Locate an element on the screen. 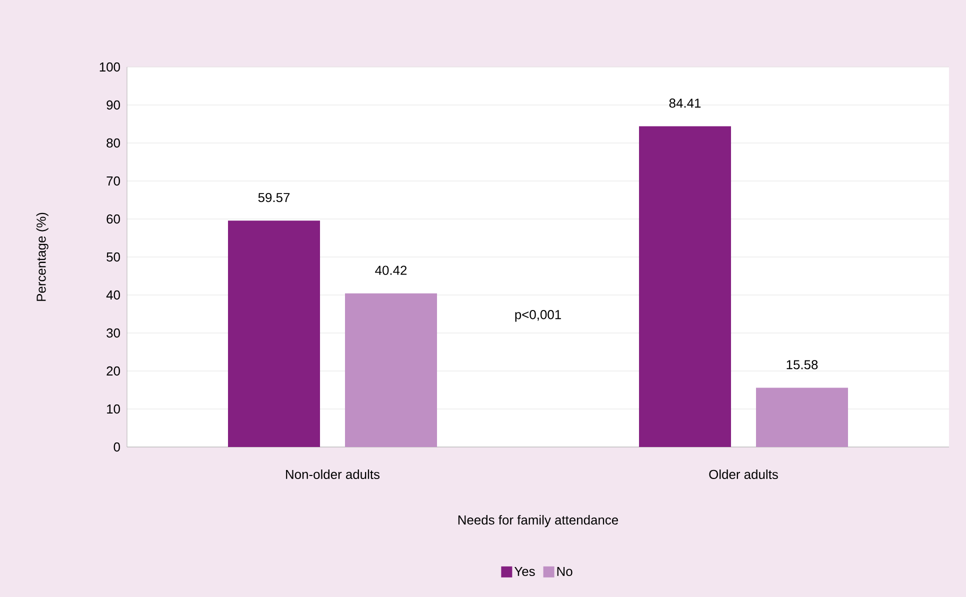  data-label: 59.57 is located at coordinates (274, 197).